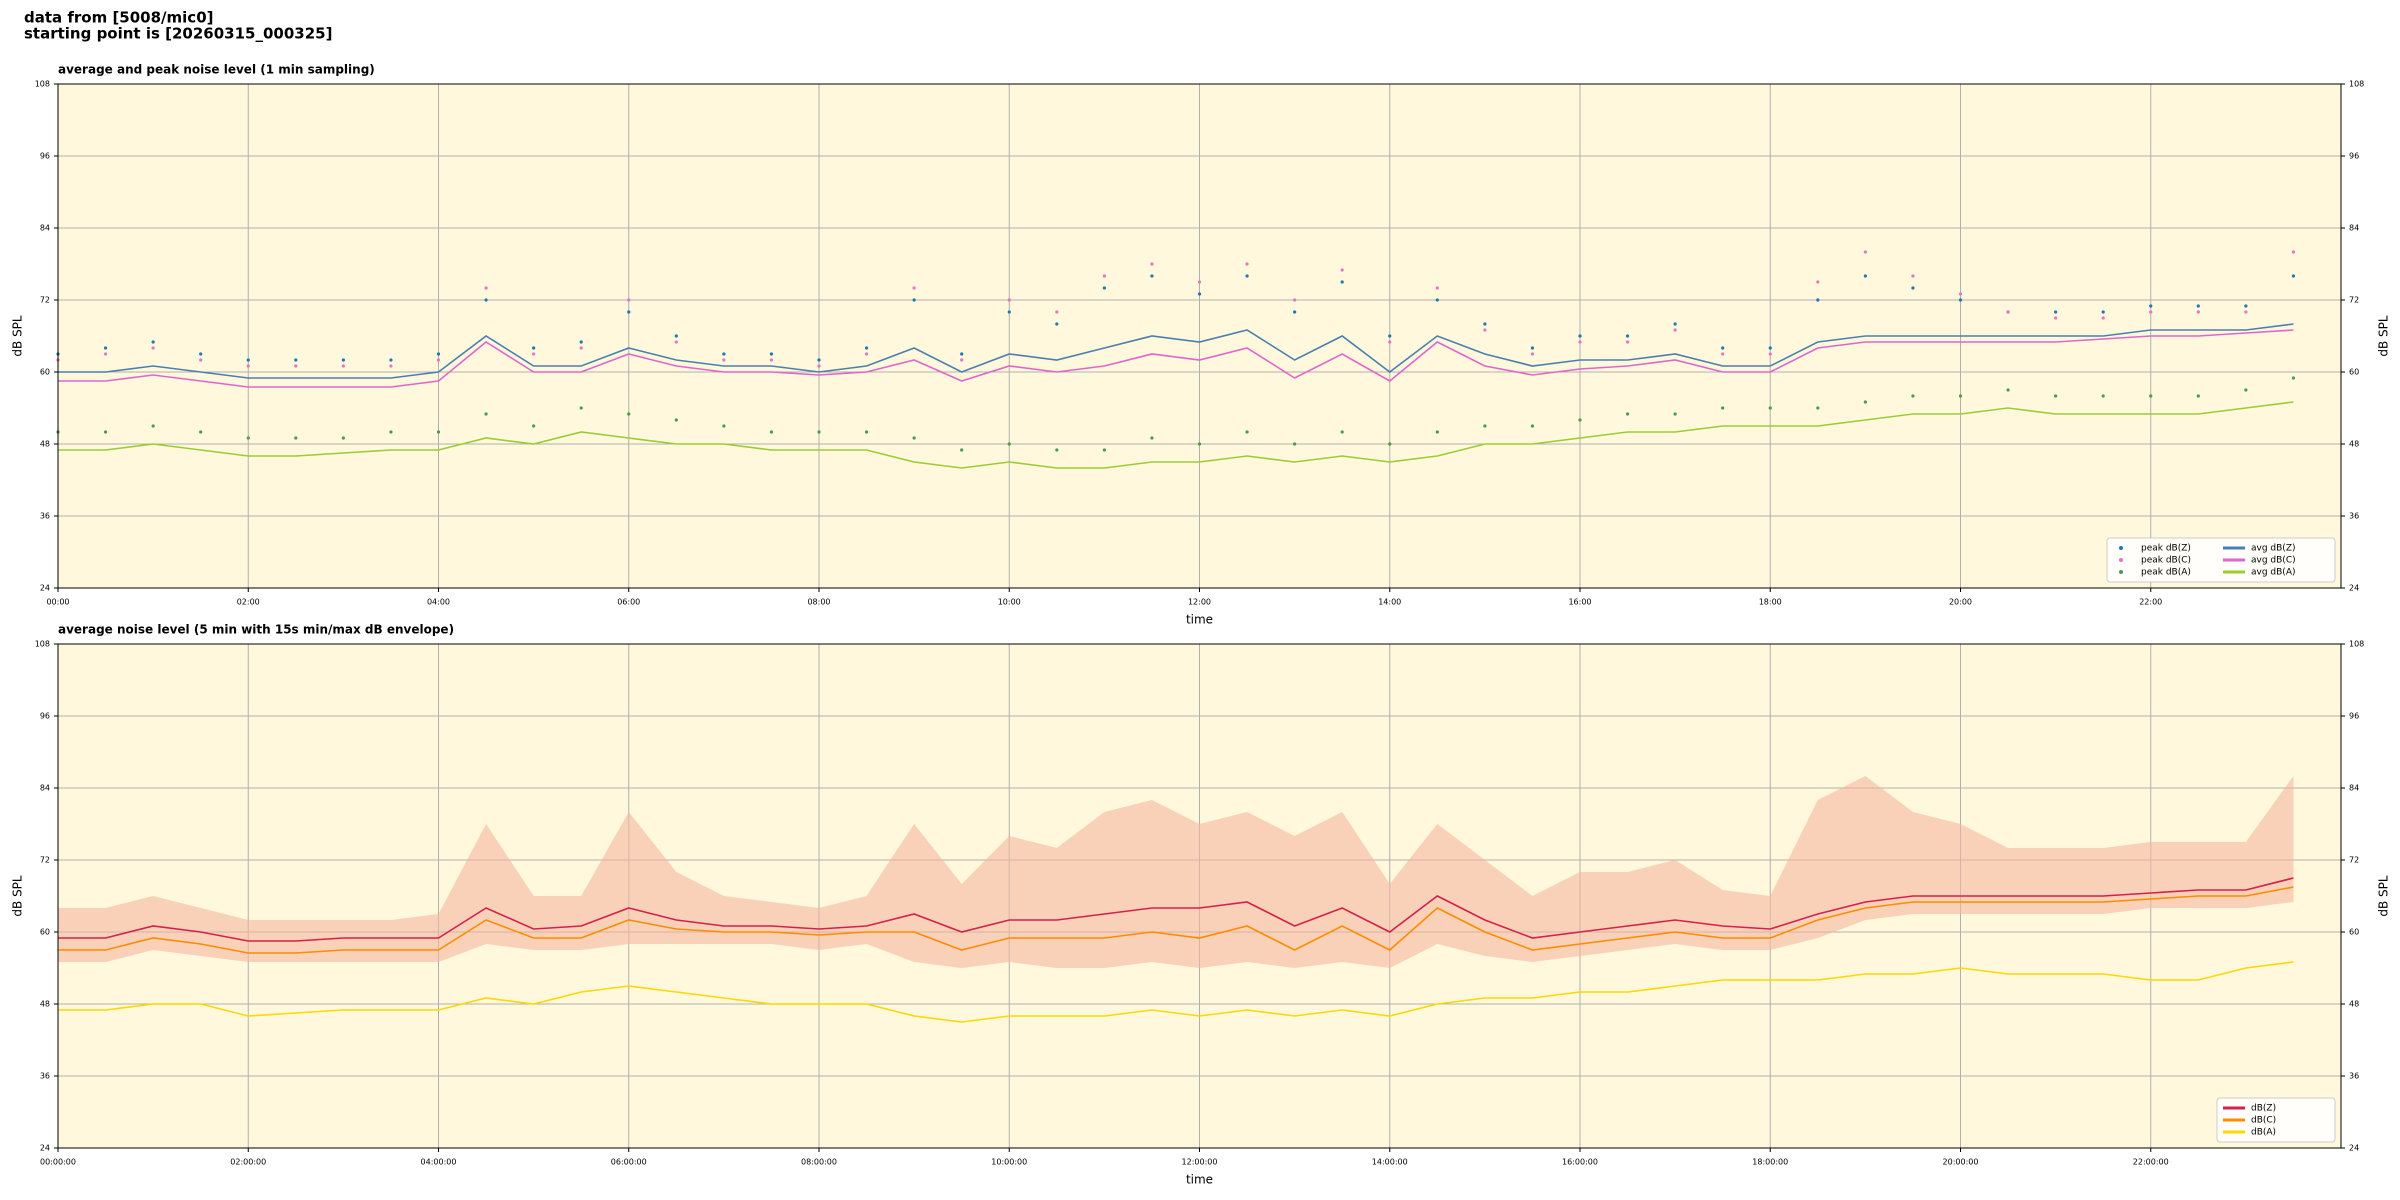 Image resolution: width=2400 pixels, height=1200 pixels. I want to click on legend-label: avg dB(A), so click(2273, 573).